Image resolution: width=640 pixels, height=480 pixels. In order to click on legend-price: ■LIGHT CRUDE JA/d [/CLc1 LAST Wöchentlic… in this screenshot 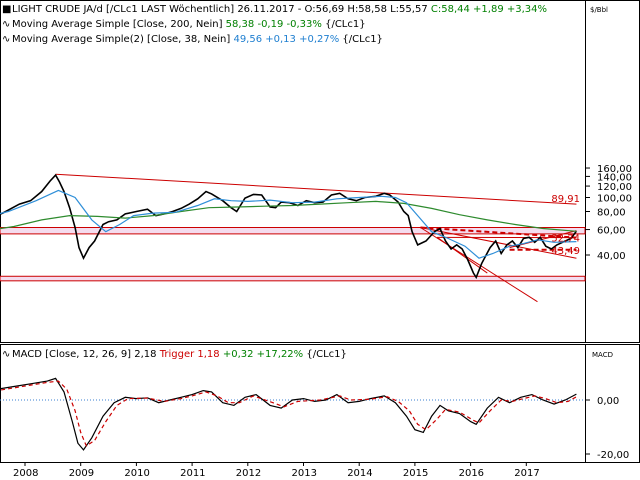, I will do `click(274, 9)`.